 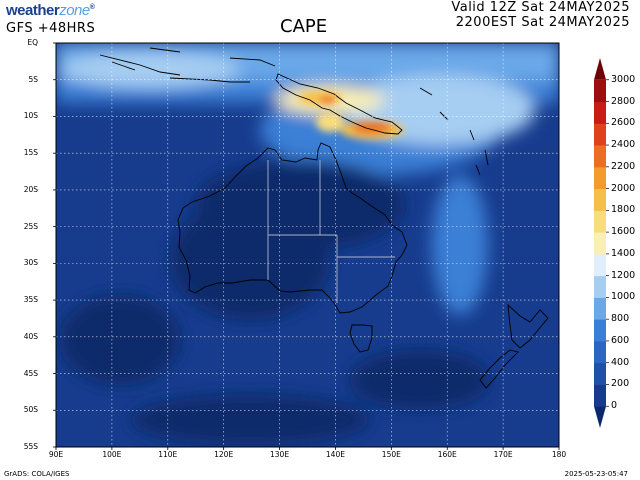 I want to click on indonesia-islands, so click(x=187, y=65).